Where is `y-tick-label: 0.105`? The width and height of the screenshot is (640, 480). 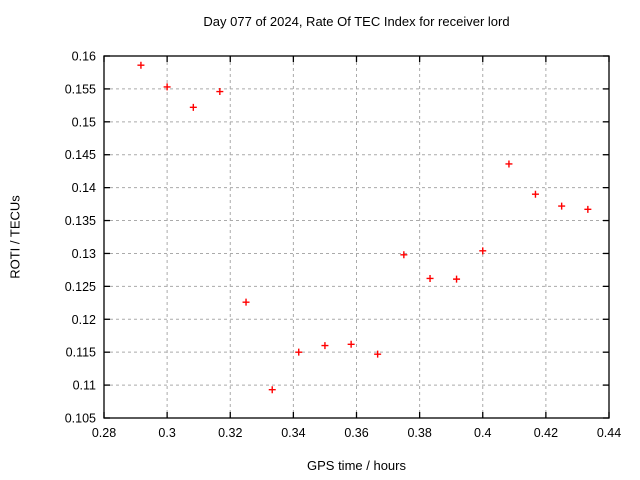 y-tick-label: 0.105 is located at coordinates (80, 419).